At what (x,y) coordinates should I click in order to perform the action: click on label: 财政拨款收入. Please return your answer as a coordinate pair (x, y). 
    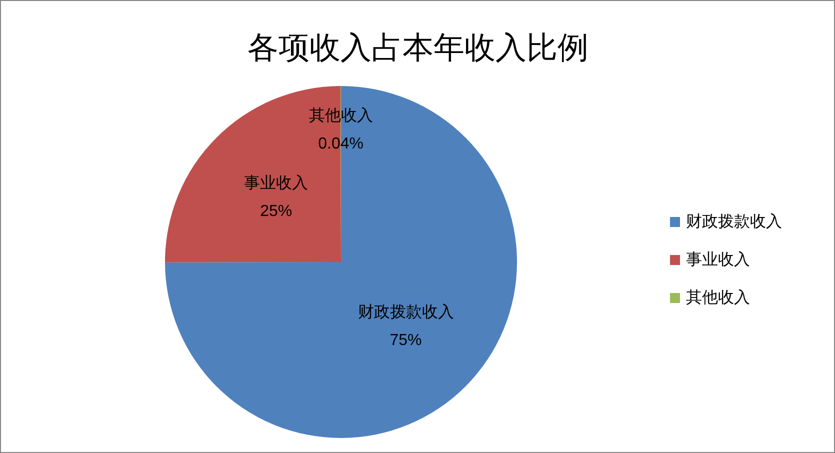
    Looking at the image, I should click on (406, 313).